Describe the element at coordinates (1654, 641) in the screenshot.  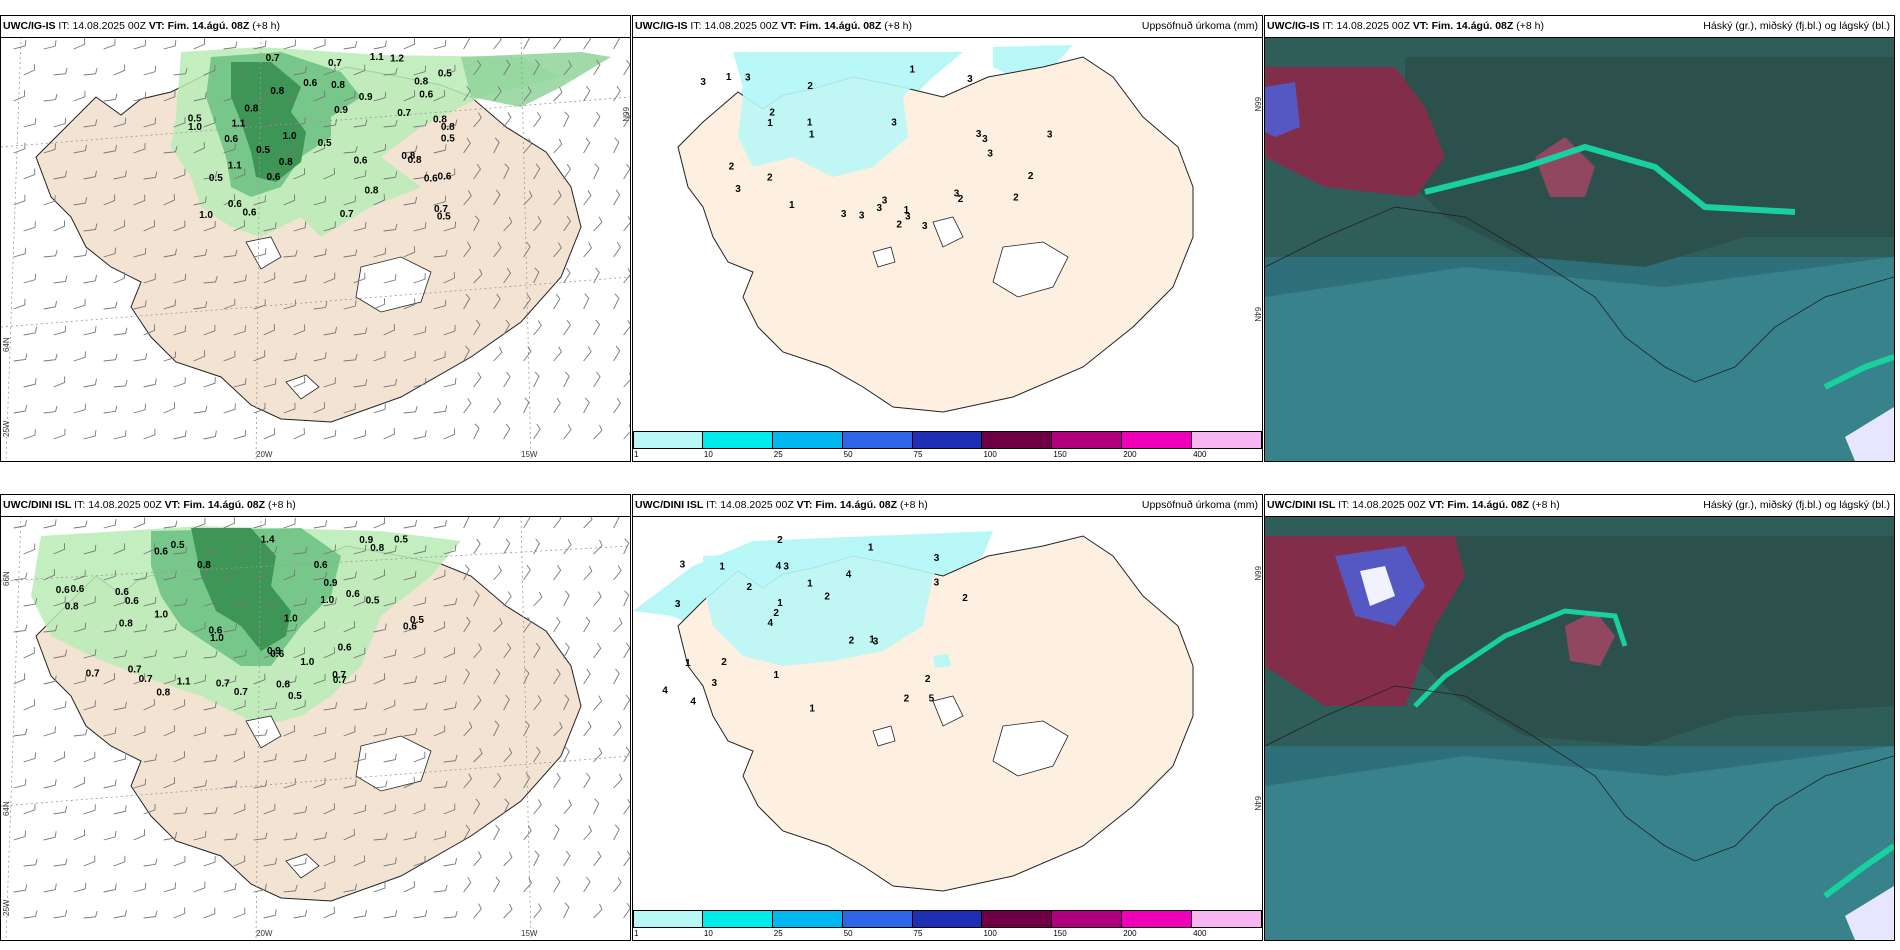
I see `cloud-dark` at that location.